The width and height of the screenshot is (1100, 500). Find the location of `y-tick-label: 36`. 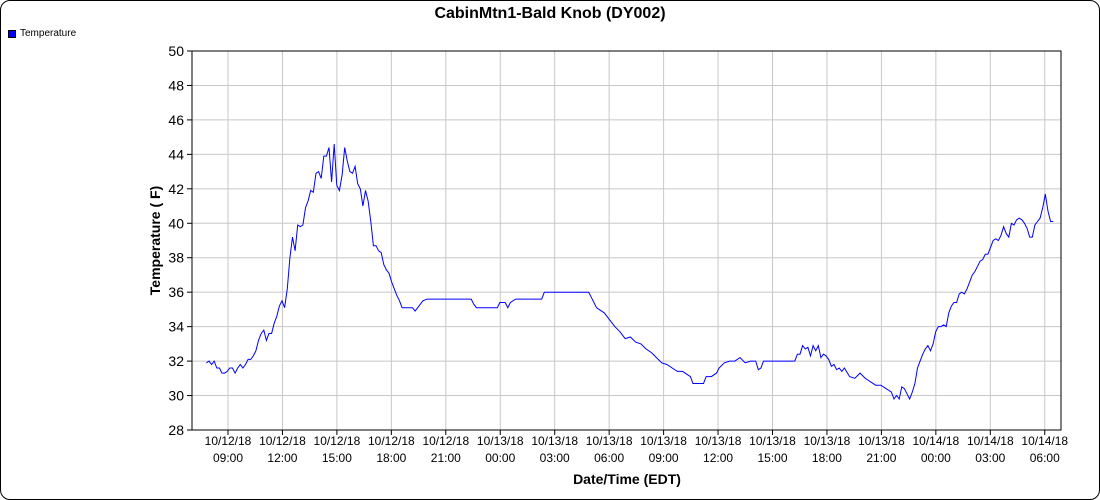

y-tick-label: 36 is located at coordinates (176, 292).